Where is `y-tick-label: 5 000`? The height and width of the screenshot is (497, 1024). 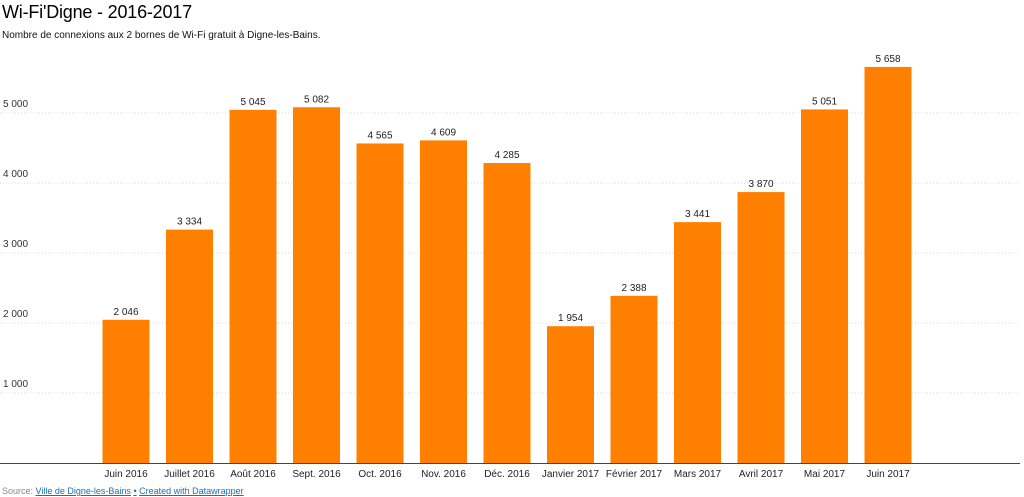
y-tick-label: 5 000 is located at coordinates (15, 104).